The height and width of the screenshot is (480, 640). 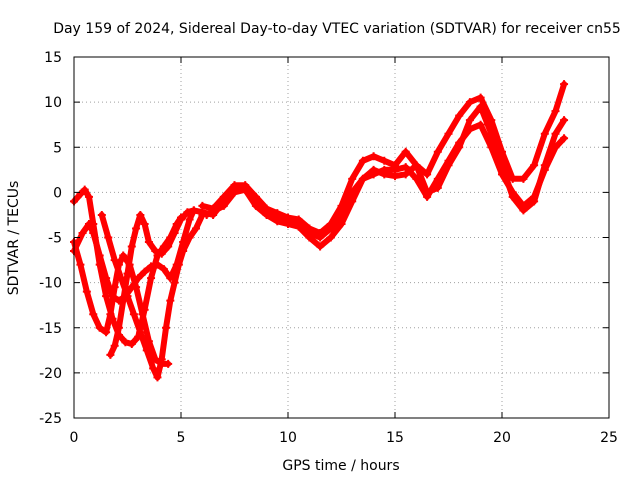 I want to click on y-axis-title: SDTVAR / TECUs, so click(x=14, y=238).